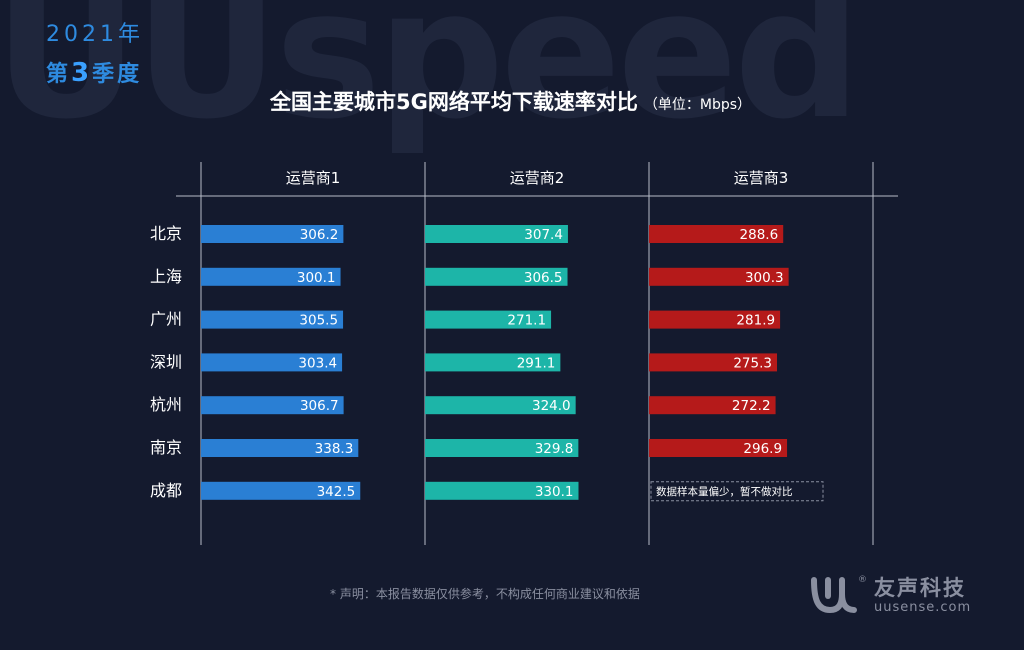  Describe the element at coordinates (923, 607) in the screenshot. I see `brand-url: uusense.com` at that location.